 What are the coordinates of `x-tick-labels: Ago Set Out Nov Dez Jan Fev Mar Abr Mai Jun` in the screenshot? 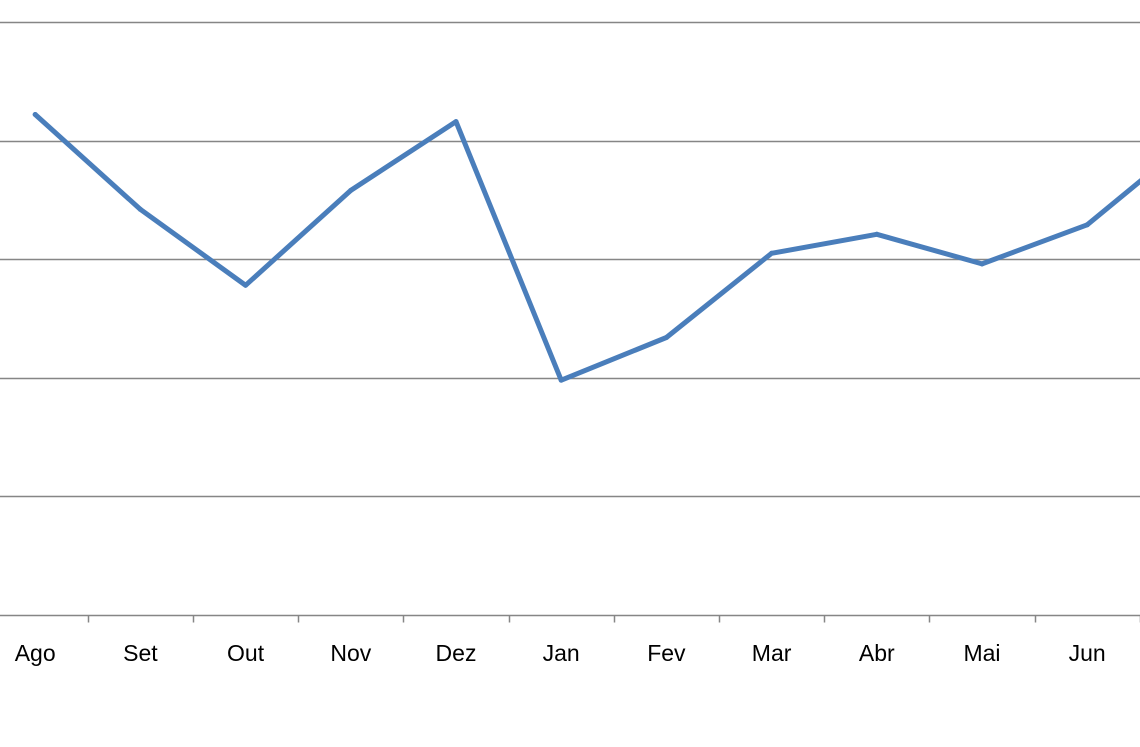 It's located at (560, 653).